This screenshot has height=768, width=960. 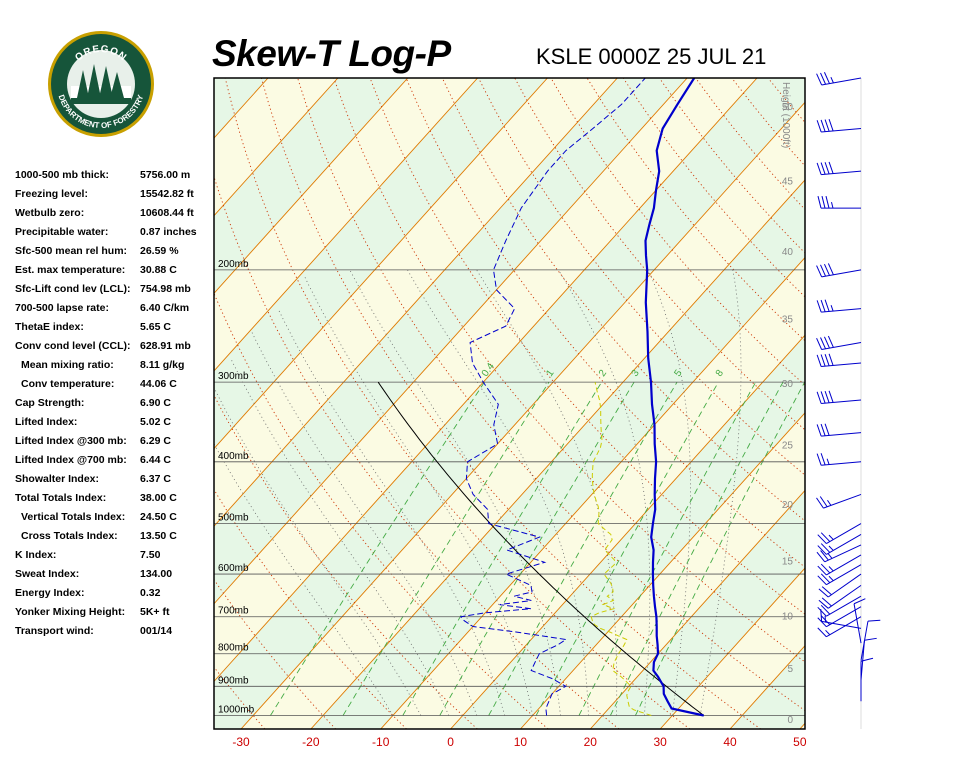 I want to click on stat-row: ThetaE index: 5.65 C, so click(x=115, y=330).